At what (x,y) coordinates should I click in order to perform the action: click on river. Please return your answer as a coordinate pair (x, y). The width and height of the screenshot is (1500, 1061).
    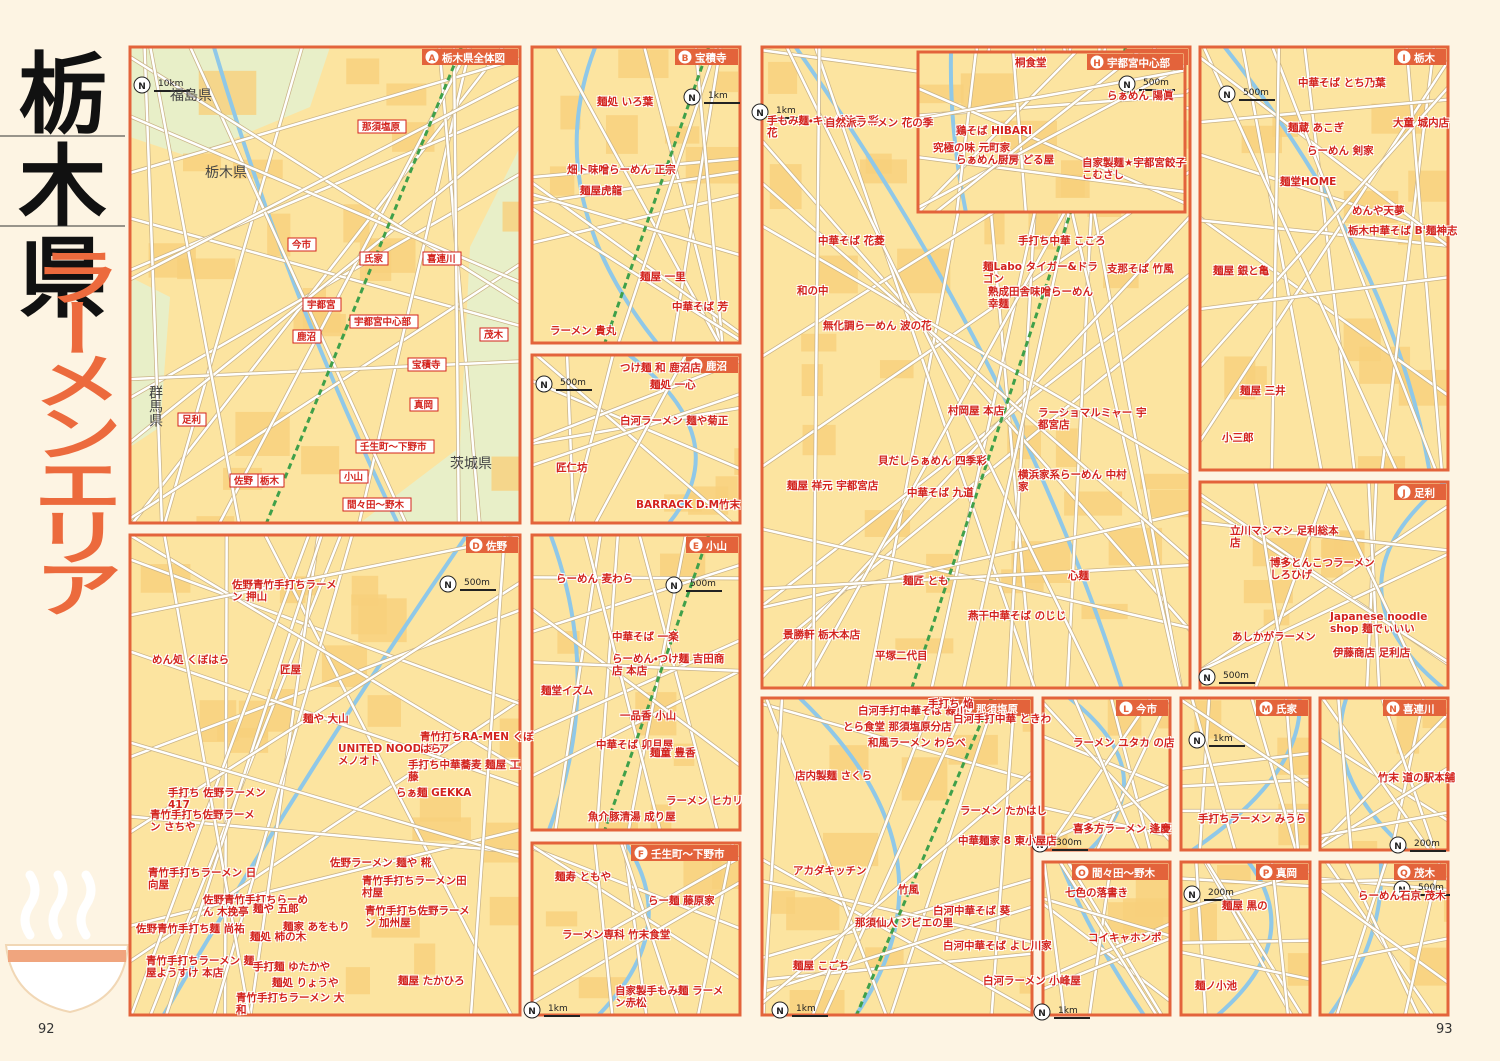
    Looking at the image, I should click on (1327, 258).